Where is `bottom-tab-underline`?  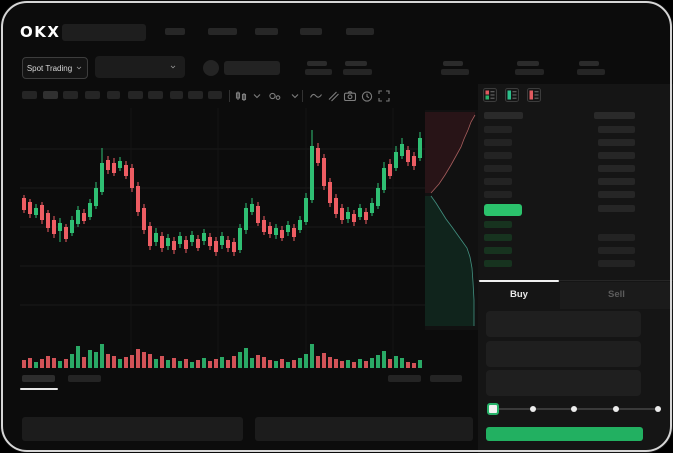
bottom-tab-underline is located at coordinates (39, 389).